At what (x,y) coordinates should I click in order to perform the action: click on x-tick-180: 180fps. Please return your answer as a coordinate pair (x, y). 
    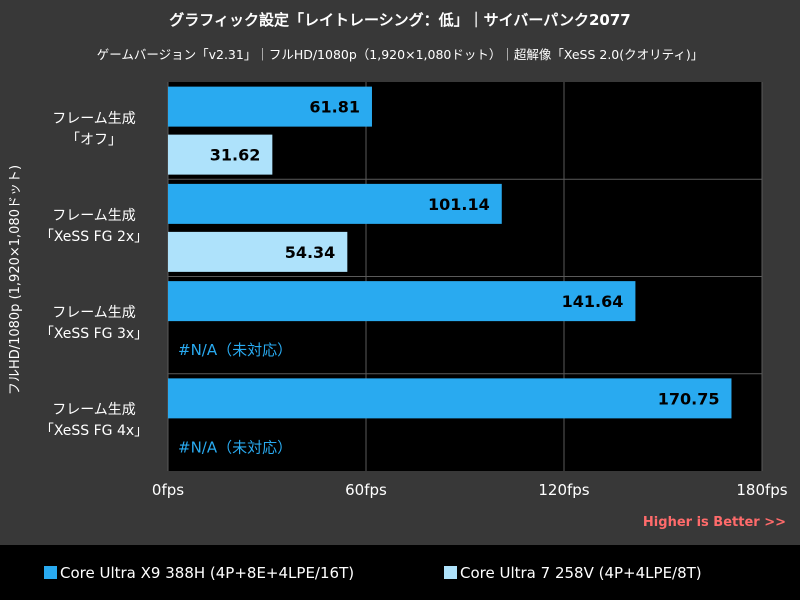
    Looking at the image, I should click on (762, 490).